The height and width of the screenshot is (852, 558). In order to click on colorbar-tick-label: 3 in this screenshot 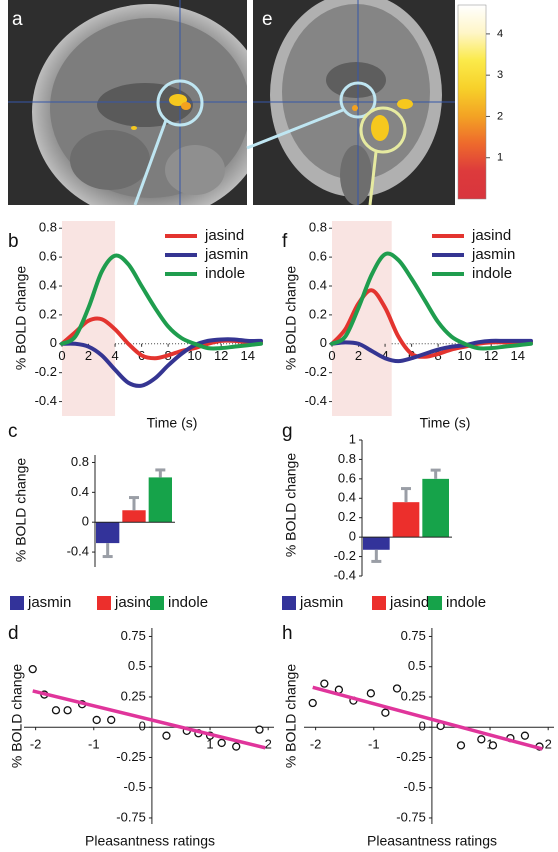, I will do `click(500, 75)`.